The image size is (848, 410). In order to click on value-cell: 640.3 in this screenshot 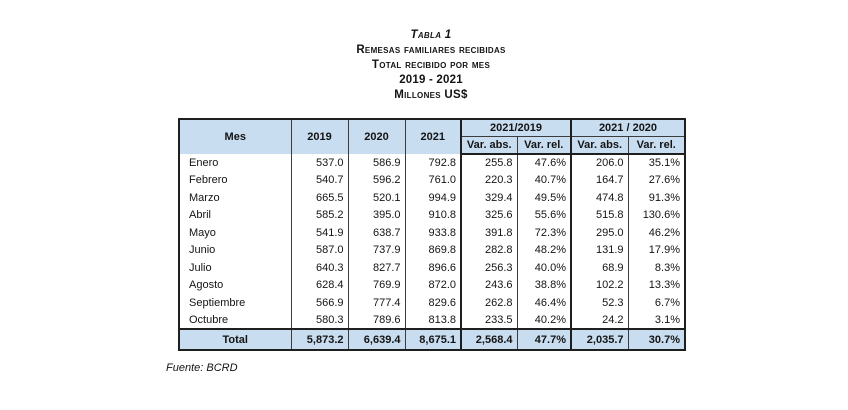, I will do `click(319, 268)`.